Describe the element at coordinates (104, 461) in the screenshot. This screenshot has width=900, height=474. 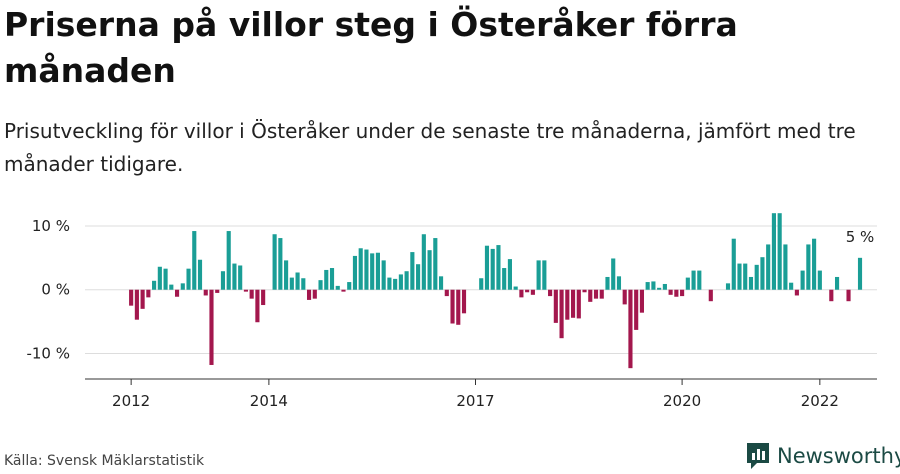
I see `source-note: Källa: Svensk Mäklarstatistik` at that location.